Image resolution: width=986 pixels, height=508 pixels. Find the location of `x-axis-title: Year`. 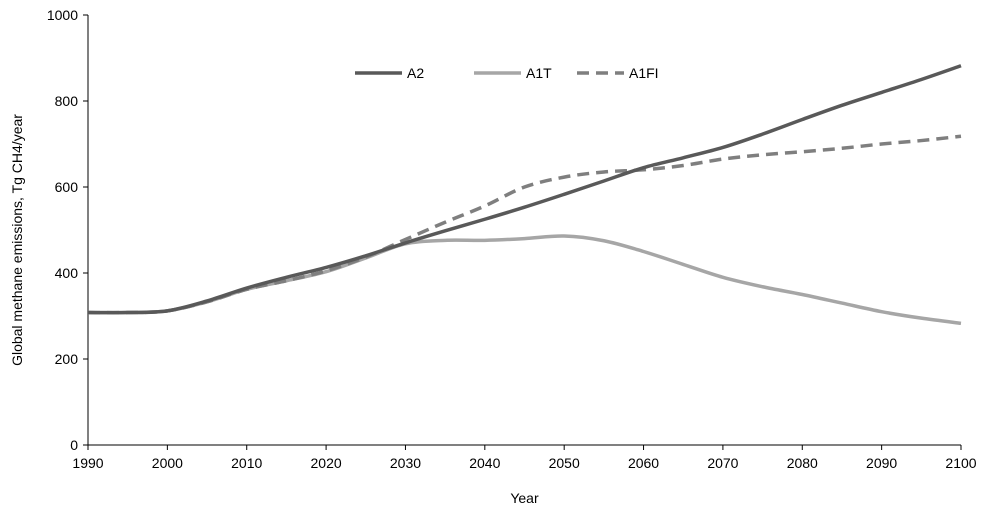

x-axis-title: Year is located at coordinates (524, 498).